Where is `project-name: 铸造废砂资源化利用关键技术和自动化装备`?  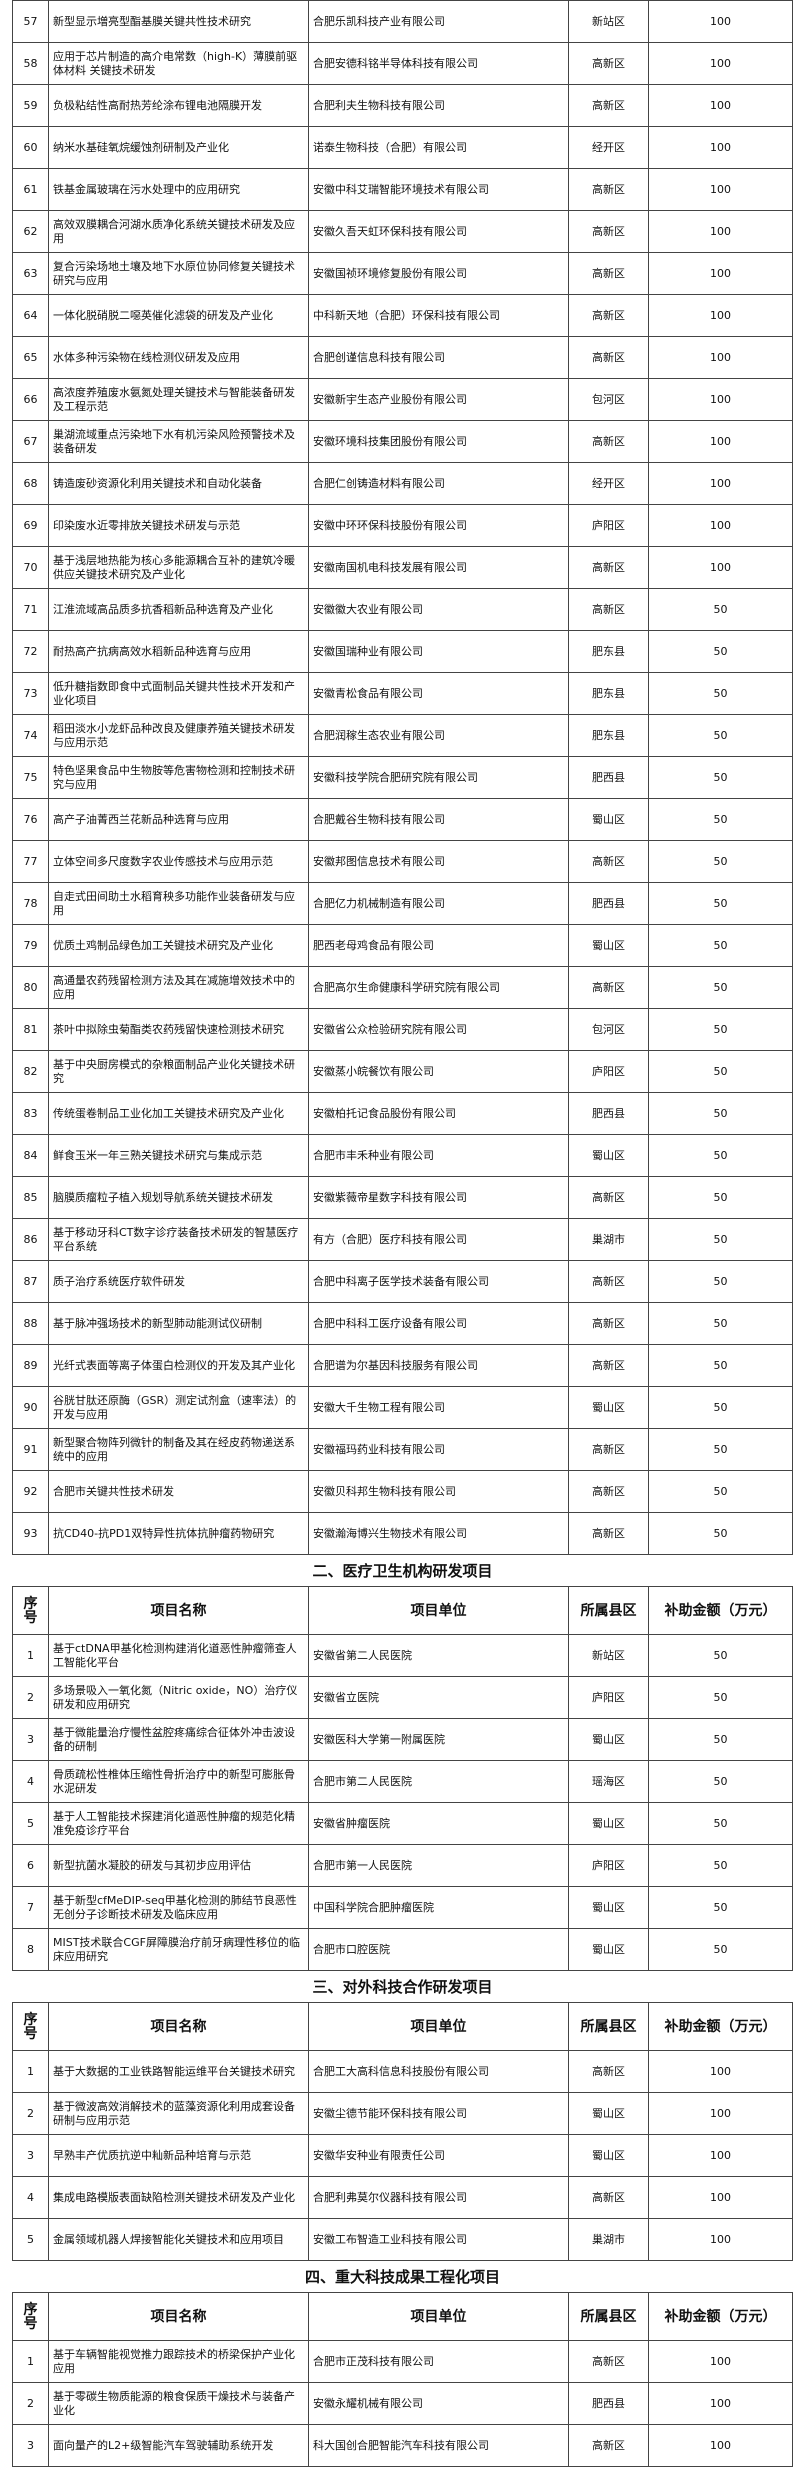
project-name: 铸造废砂资源化利用关键技术和自动化装备 is located at coordinates (178, 483).